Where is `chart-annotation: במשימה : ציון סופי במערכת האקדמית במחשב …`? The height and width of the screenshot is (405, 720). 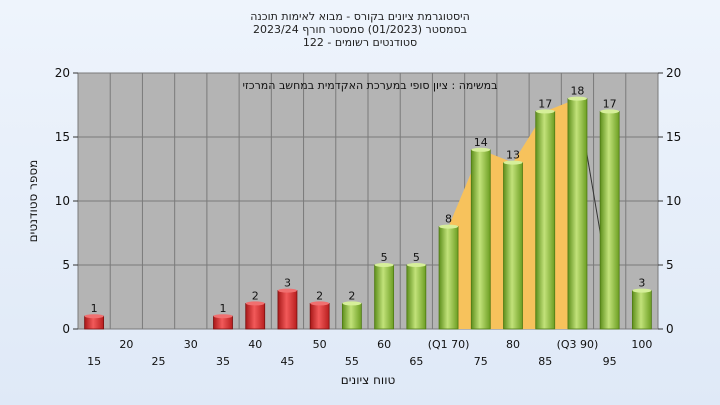 chart-annotation: במשימה : ציון סופי במערכת האקדמית במחשב … is located at coordinates (370, 85).